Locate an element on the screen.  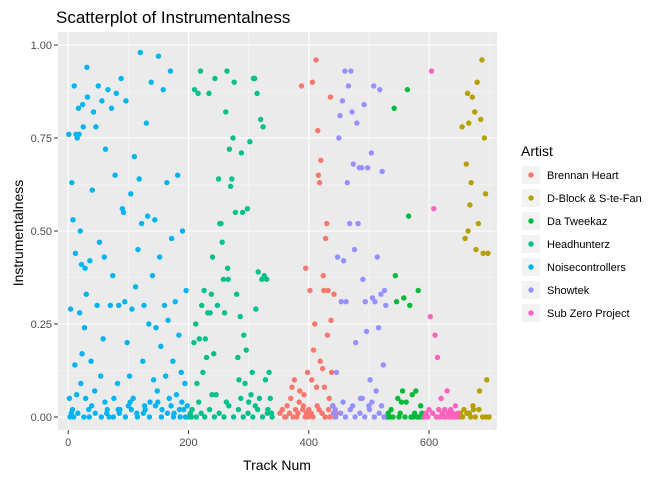
legend-item: Da Tweekaz is located at coordinates (564, 221).